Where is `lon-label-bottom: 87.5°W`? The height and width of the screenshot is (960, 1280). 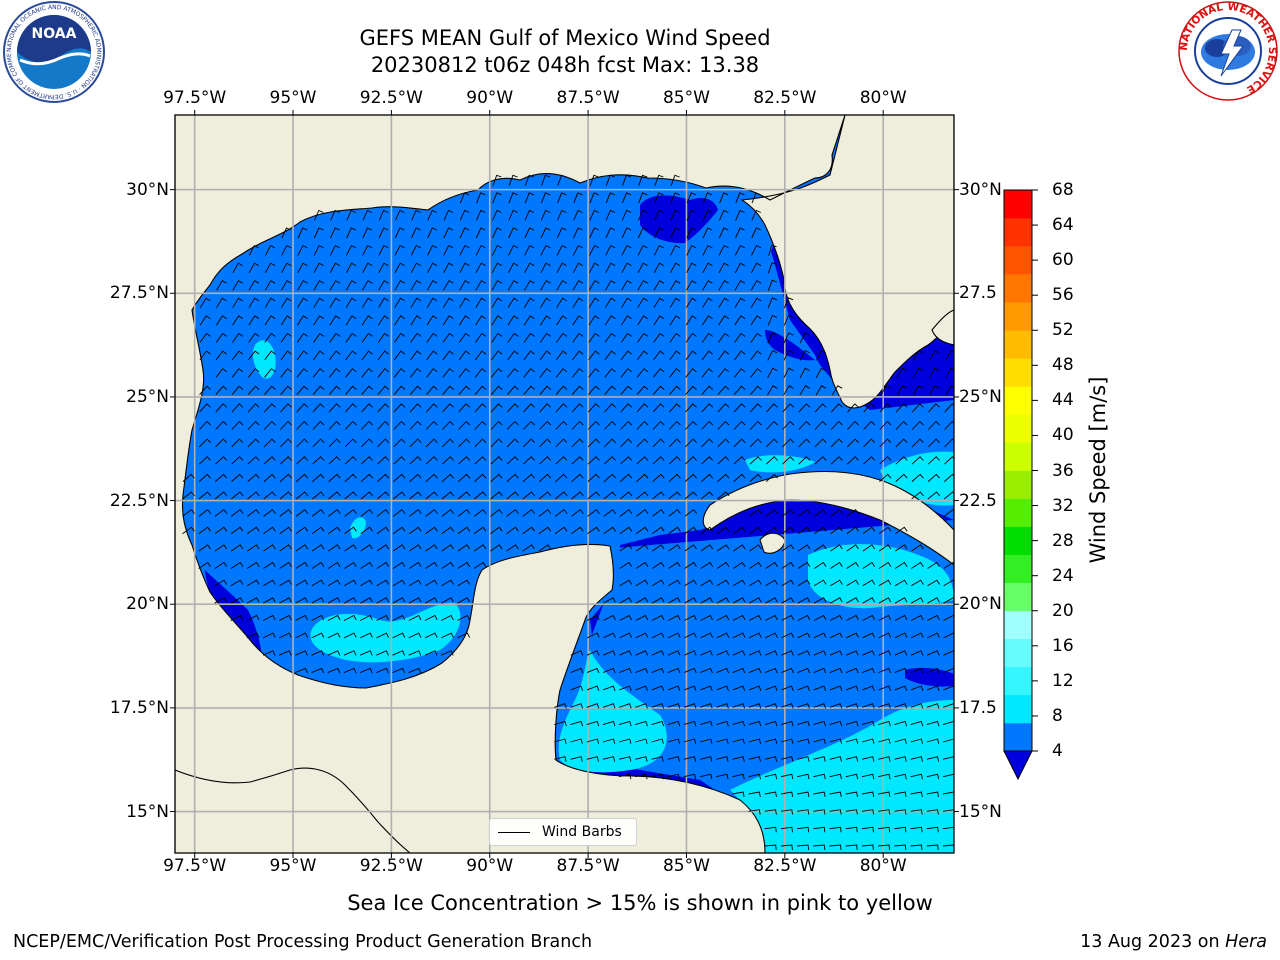
lon-label-bottom: 87.5°W is located at coordinates (588, 866).